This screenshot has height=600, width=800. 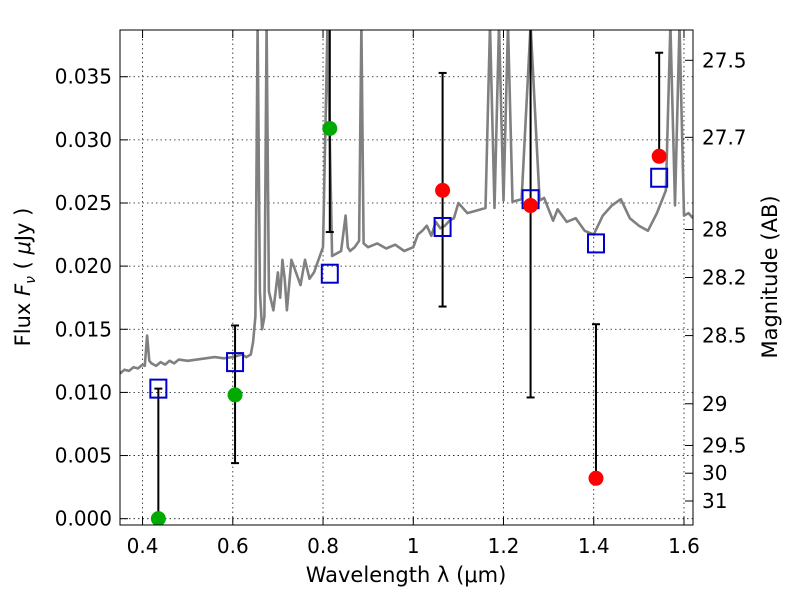 I want to click on y2-tick-label: 29, so click(x=714, y=404).